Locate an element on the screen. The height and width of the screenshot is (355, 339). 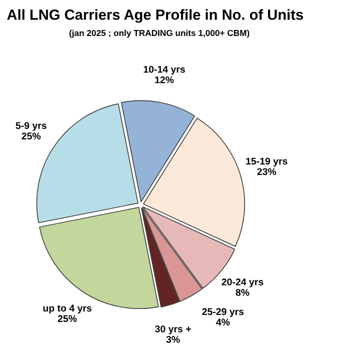
data-label: 8% is located at coordinates (243, 292).